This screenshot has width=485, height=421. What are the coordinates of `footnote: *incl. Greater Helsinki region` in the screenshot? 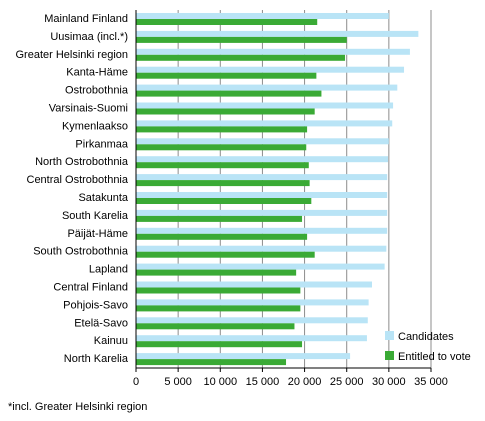 It's located at (78, 407).